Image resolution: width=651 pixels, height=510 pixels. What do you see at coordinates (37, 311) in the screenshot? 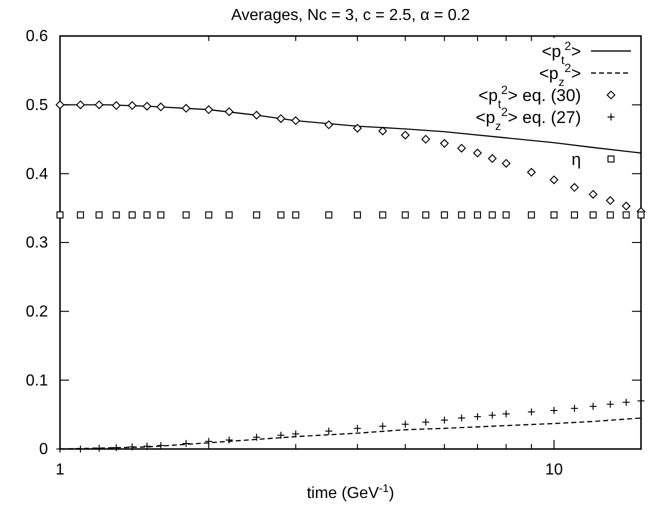
I see `y-tick-label: 0.2` at bounding box center [37, 311].